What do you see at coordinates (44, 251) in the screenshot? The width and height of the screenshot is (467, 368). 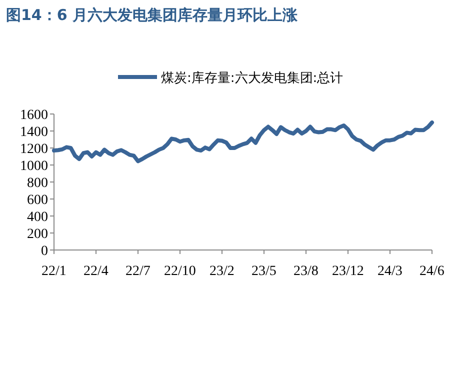 I see `y-tick-label: 0` at bounding box center [44, 251].